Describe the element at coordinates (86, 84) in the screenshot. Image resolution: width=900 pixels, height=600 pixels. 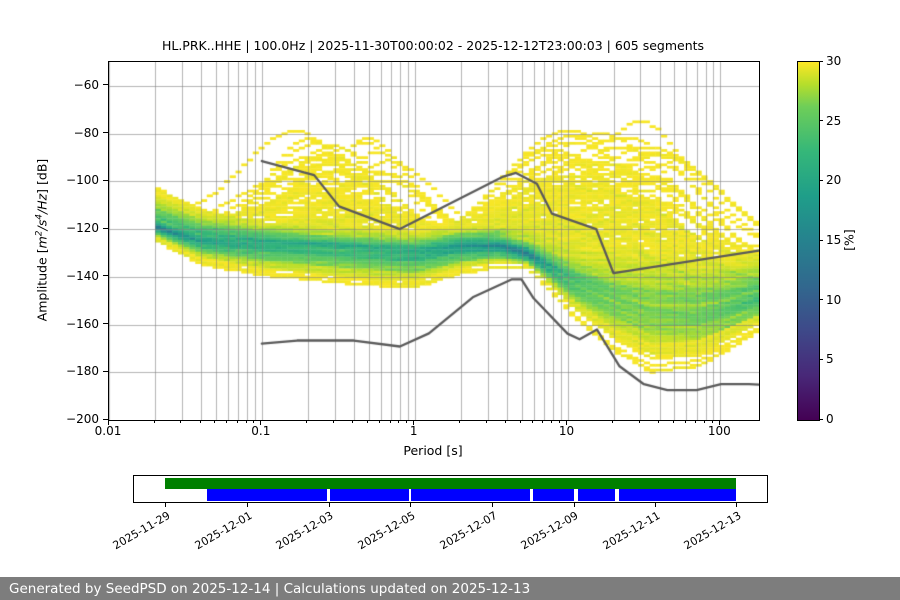
I see `y-tick-label: −60` at that location.